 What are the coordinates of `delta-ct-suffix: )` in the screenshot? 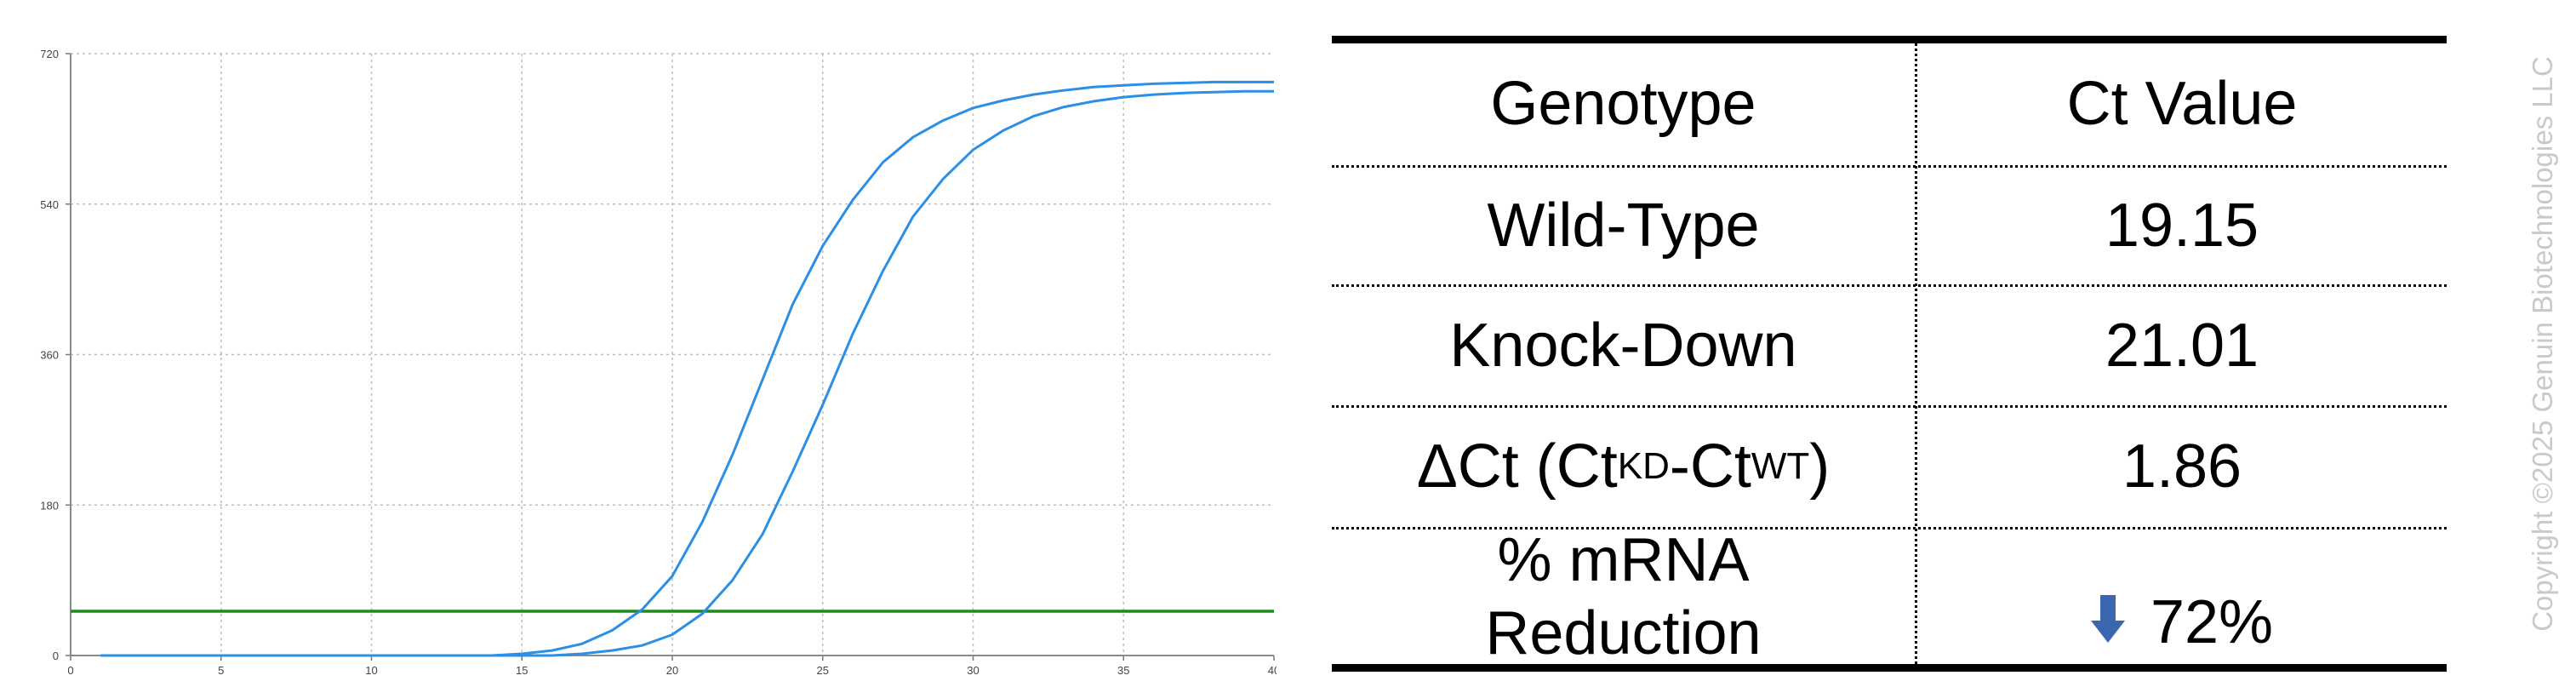 It's located at (1820, 466).